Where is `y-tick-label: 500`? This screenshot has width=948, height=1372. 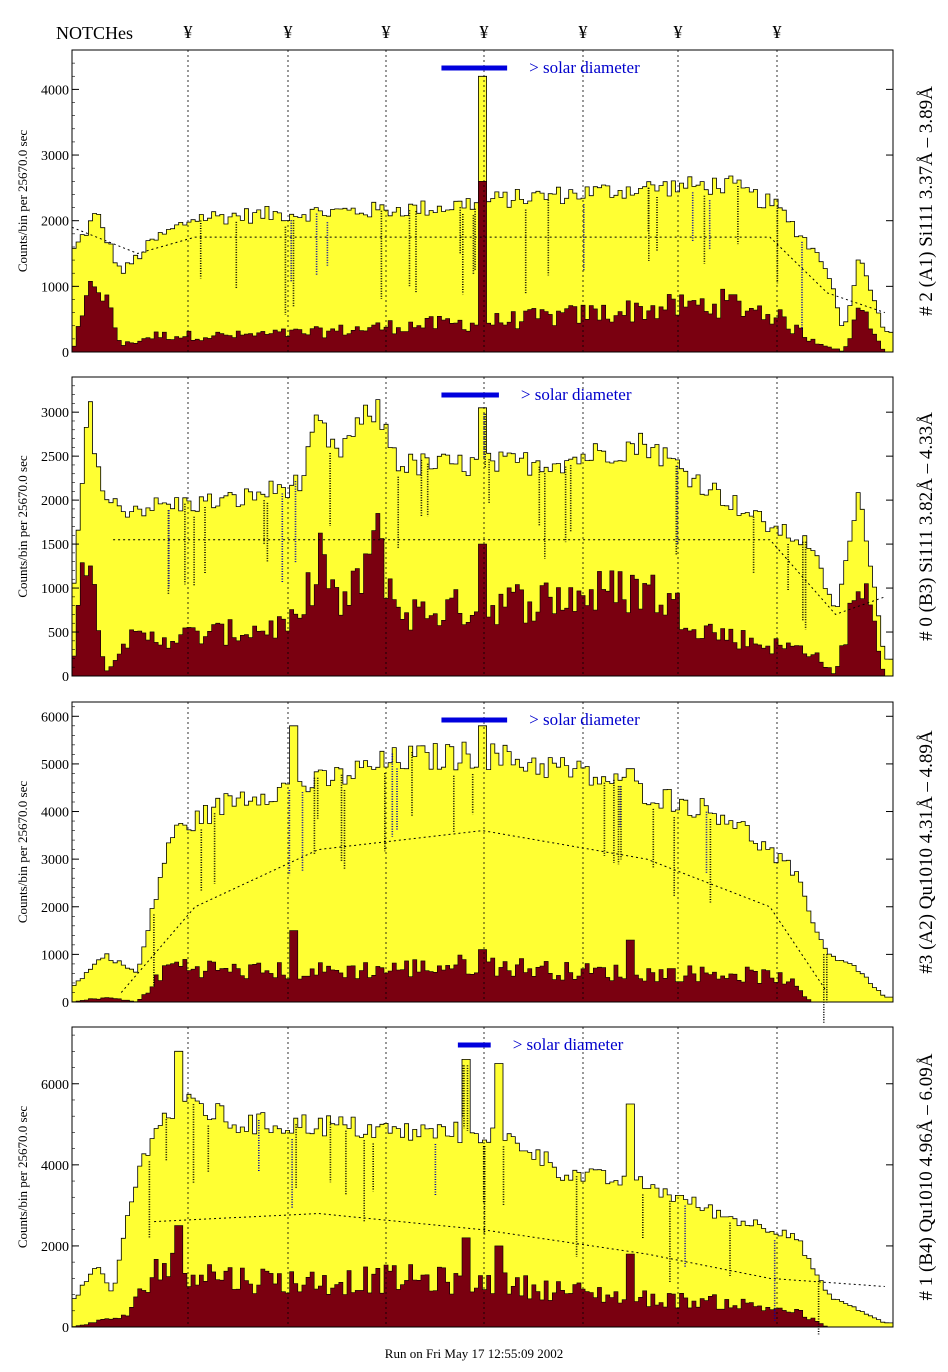 y-tick-label: 500 is located at coordinates (58, 633).